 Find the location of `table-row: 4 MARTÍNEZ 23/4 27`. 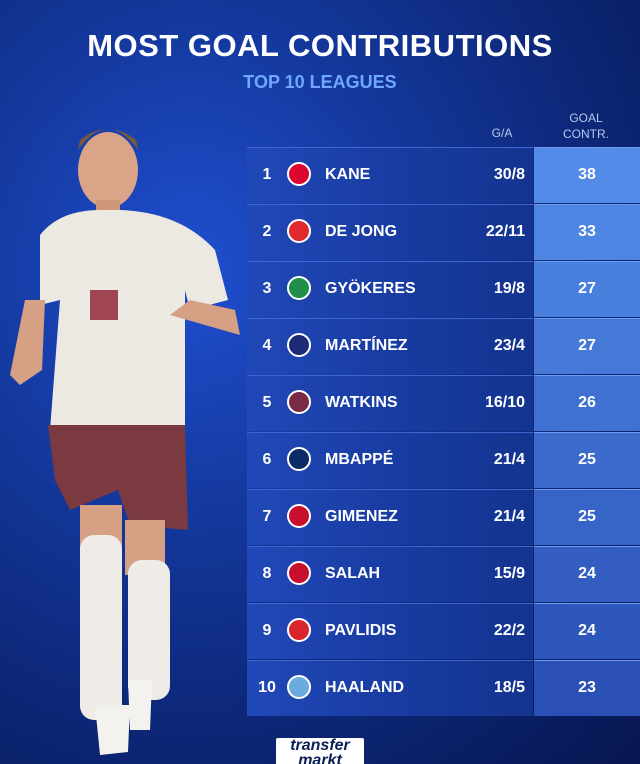

table-row: 4 MARTÍNEZ 23/4 27 is located at coordinates (443, 346).